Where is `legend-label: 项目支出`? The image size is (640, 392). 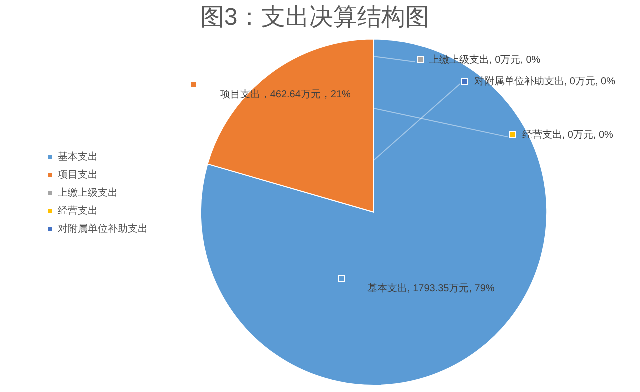
legend-label: 项目支出 is located at coordinates (78, 174).